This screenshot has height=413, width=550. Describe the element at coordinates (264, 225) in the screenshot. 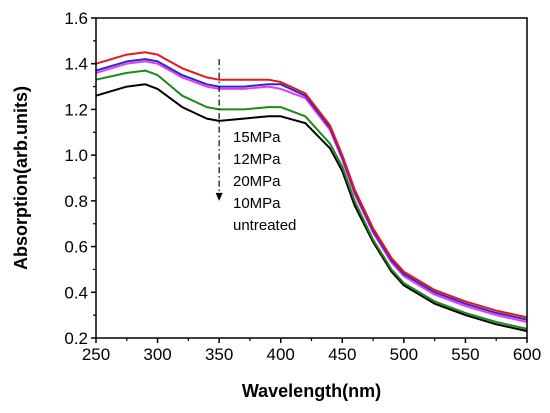

I see `legend-label-untreated: untreated` at that location.